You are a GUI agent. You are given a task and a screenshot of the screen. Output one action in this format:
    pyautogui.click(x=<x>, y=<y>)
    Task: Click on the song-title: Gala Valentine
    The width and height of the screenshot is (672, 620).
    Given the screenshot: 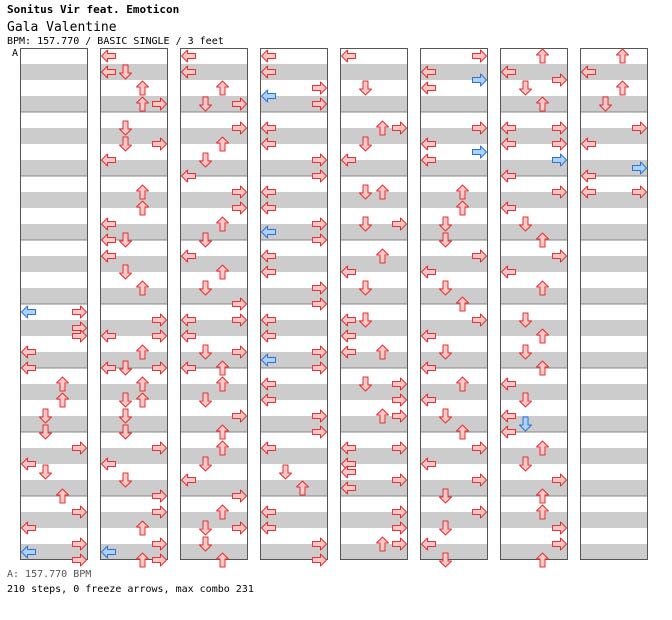 What is the action you would take?
    pyautogui.click(x=62, y=27)
    